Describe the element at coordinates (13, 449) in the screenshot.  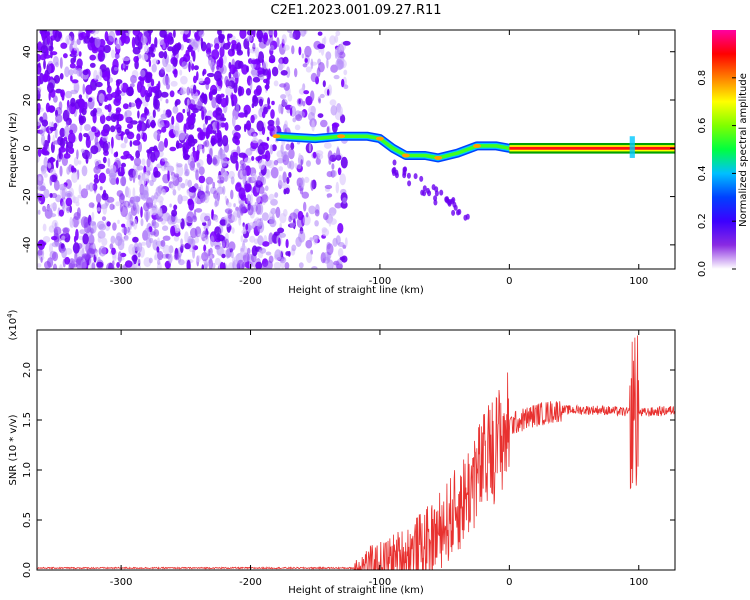
I see `snr-y-label: SNR (10 * v/v)` at that location.